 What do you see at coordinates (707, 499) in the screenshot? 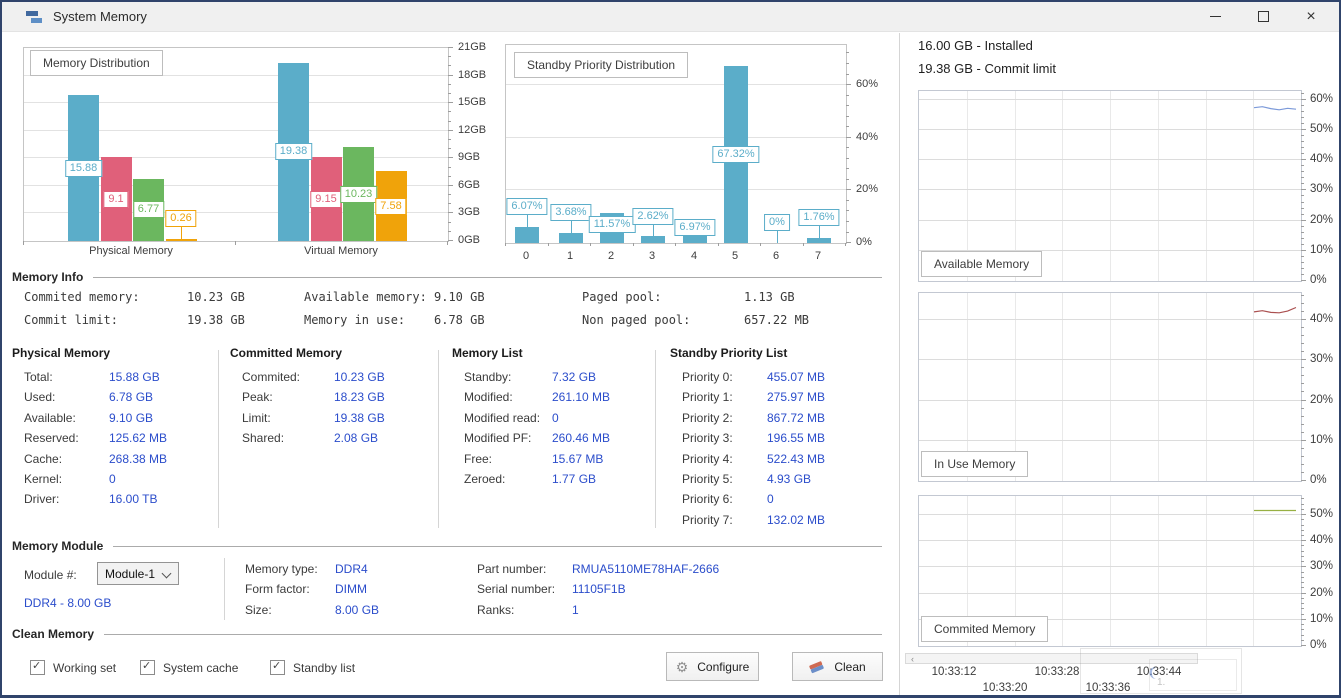
I see `row-label: Priority 6:` at bounding box center [707, 499].